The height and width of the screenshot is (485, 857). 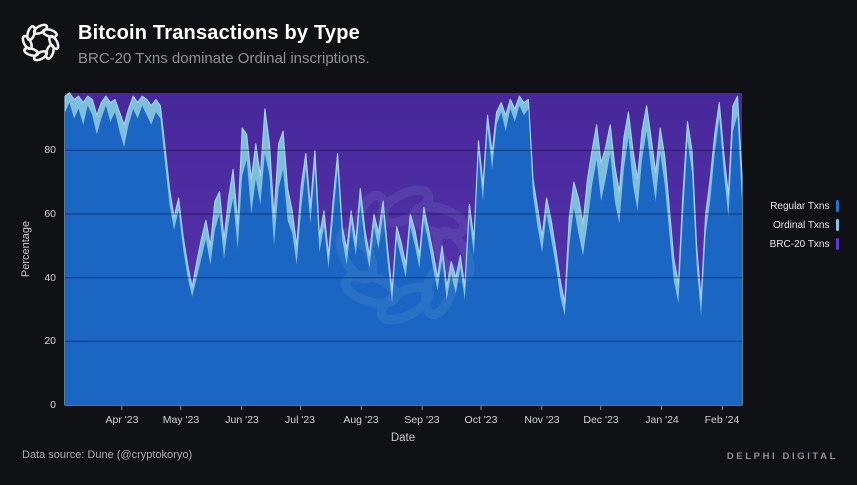 I want to click on x-tick-label: Jan '24, so click(x=662, y=420).